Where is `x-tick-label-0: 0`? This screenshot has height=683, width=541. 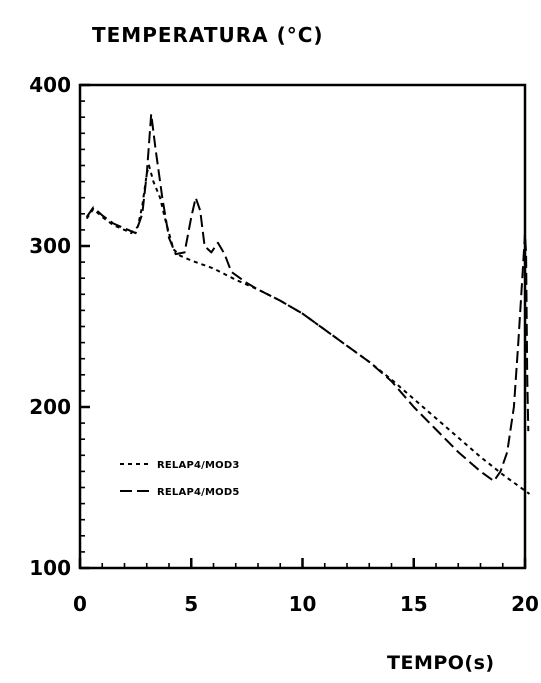
x-tick-label-0: 0 is located at coordinates (80, 604).